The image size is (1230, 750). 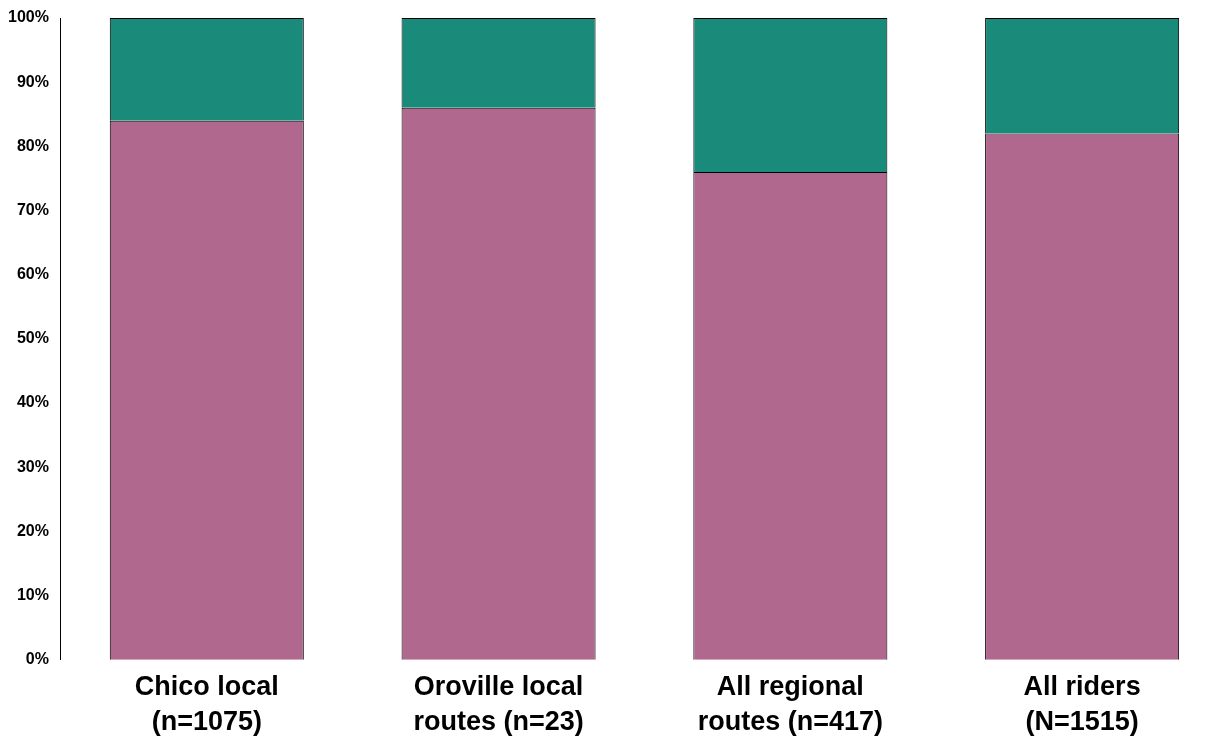 I want to click on y-tick-label: 0%, so click(x=37, y=659).